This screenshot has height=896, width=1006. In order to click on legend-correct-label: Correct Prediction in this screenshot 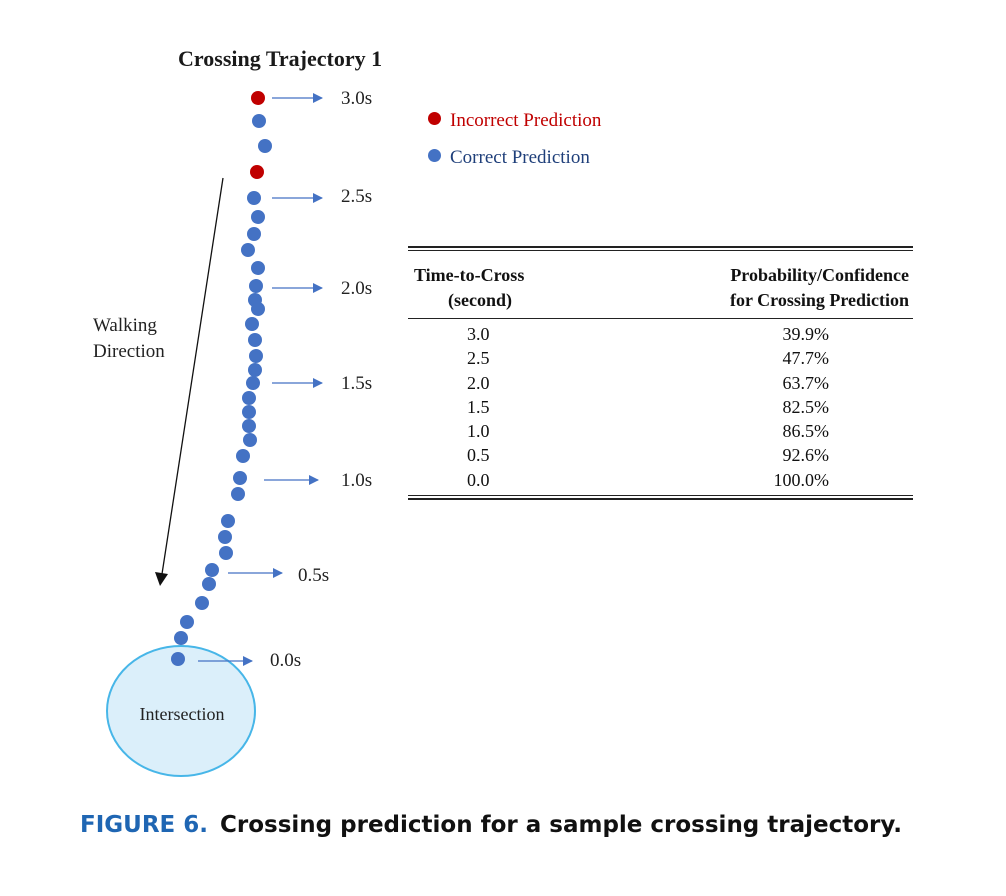, I will do `click(520, 157)`.